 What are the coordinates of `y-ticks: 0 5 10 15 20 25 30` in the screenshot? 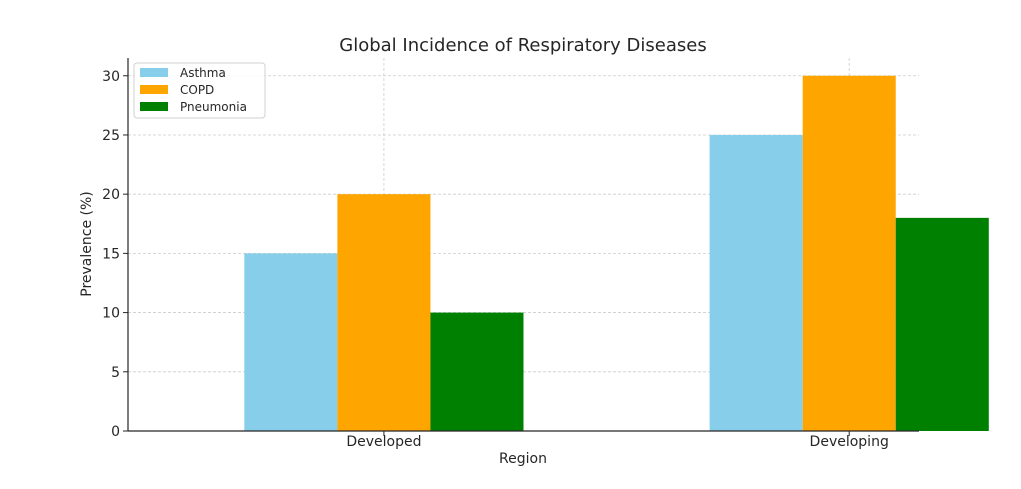 It's located at (115, 254).